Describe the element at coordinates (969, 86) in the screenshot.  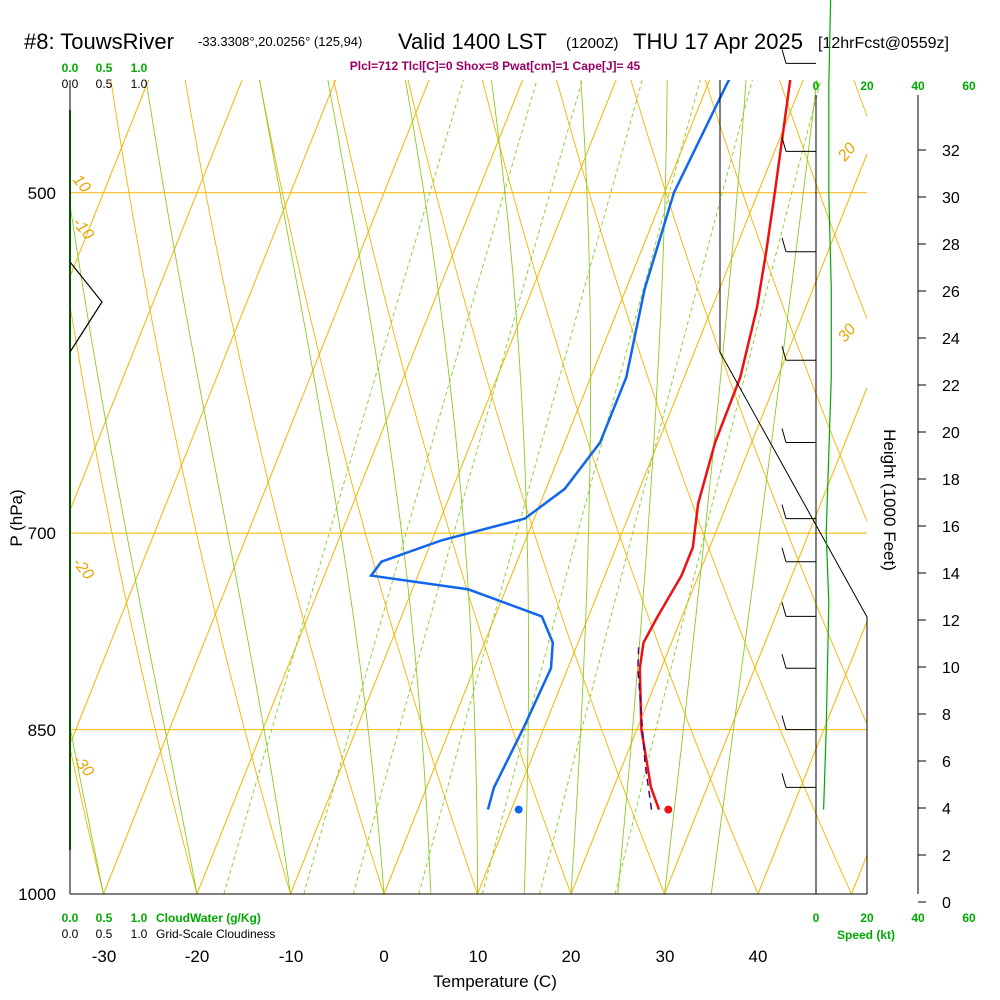
I see `speed-tick-top: 60` at that location.